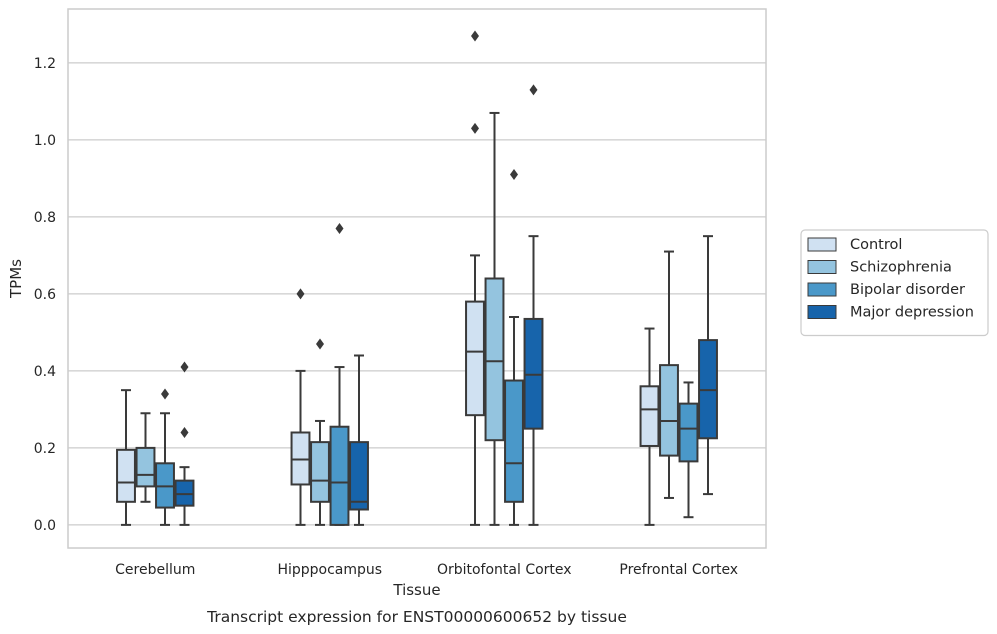 The height and width of the screenshot is (634, 997). I want to click on legend-label: Bipolar disorder, so click(907, 290).